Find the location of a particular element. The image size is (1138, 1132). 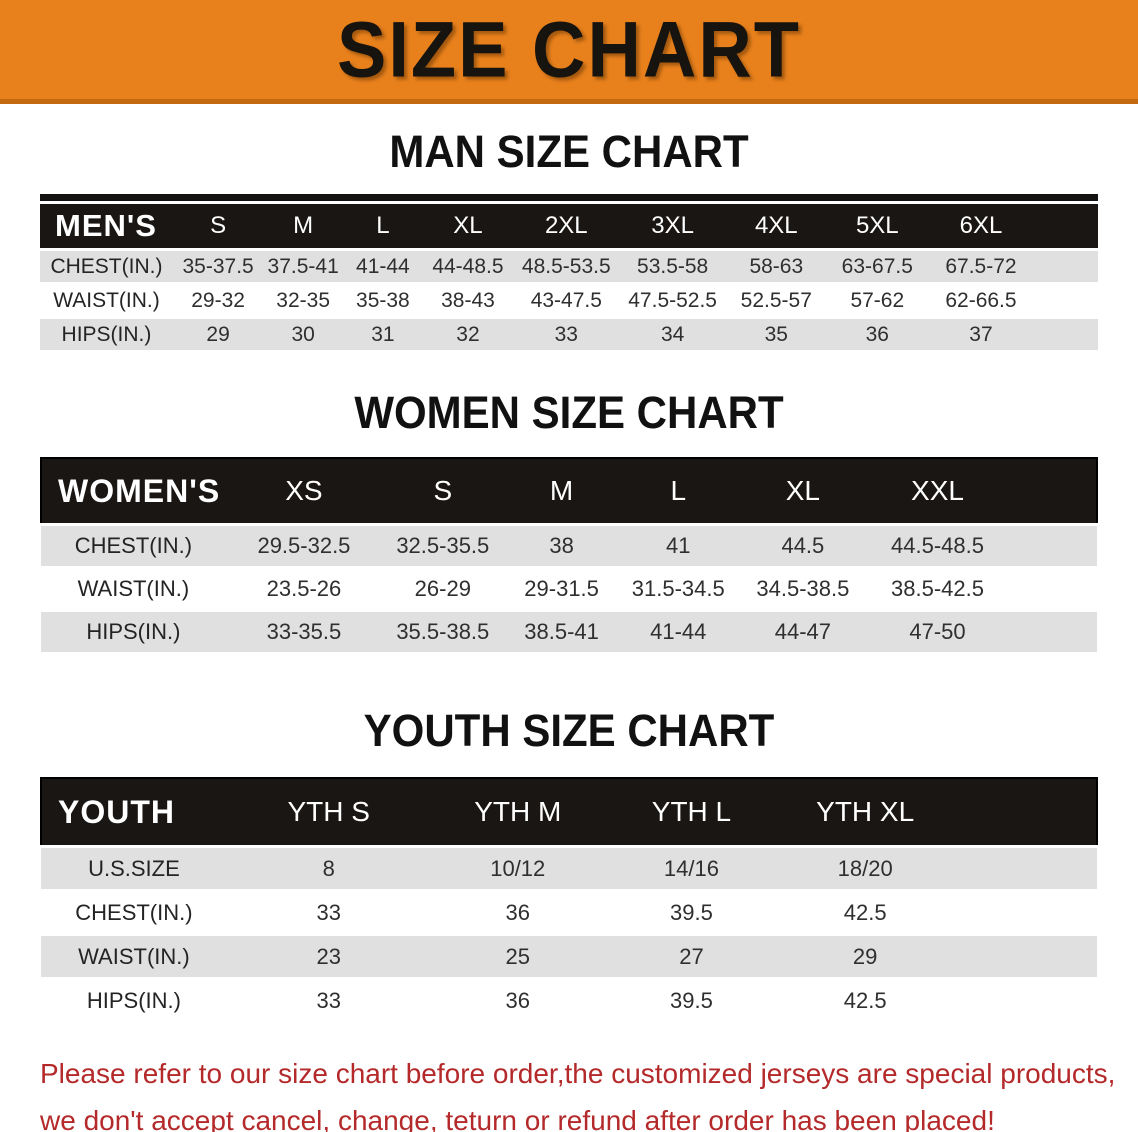

size-value-cell: 25 is located at coordinates (517, 956).